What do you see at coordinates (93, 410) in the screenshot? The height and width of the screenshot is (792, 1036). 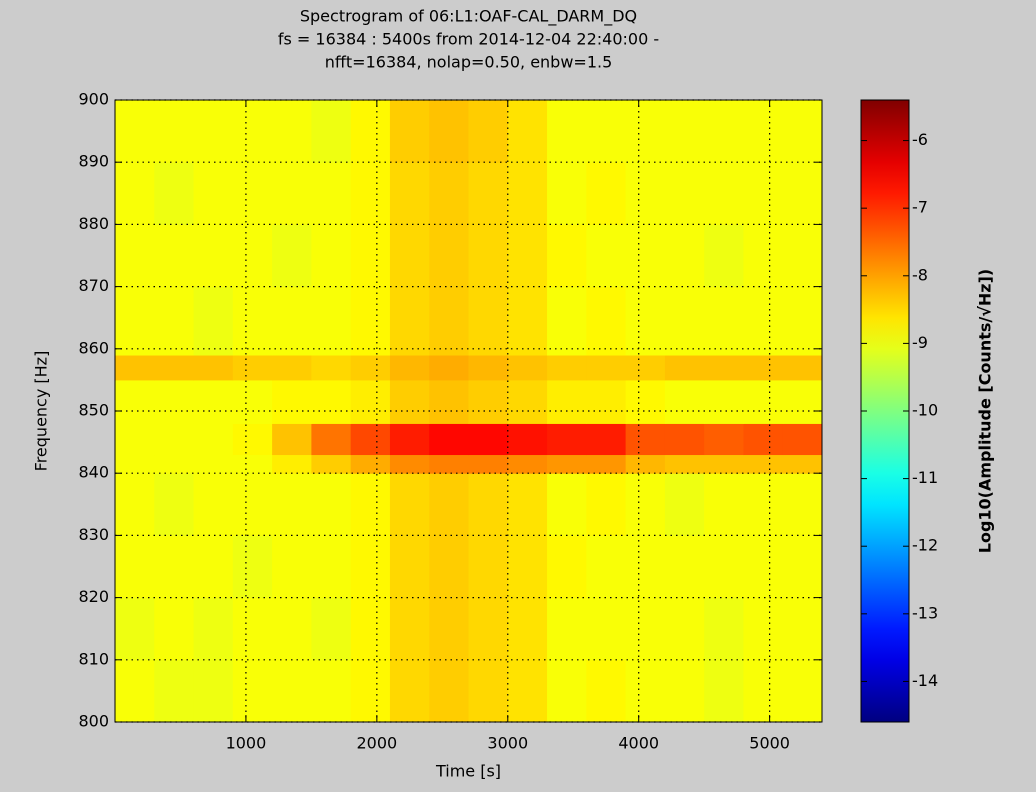 I see `y-tick-label: 850` at bounding box center [93, 410].